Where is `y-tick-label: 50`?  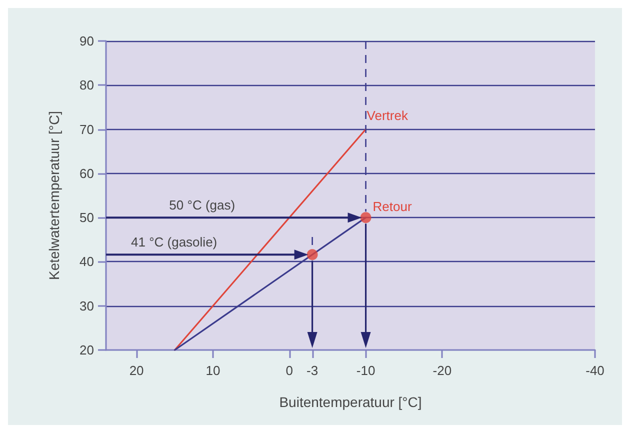
y-tick-label: 50 is located at coordinates (87, 218).